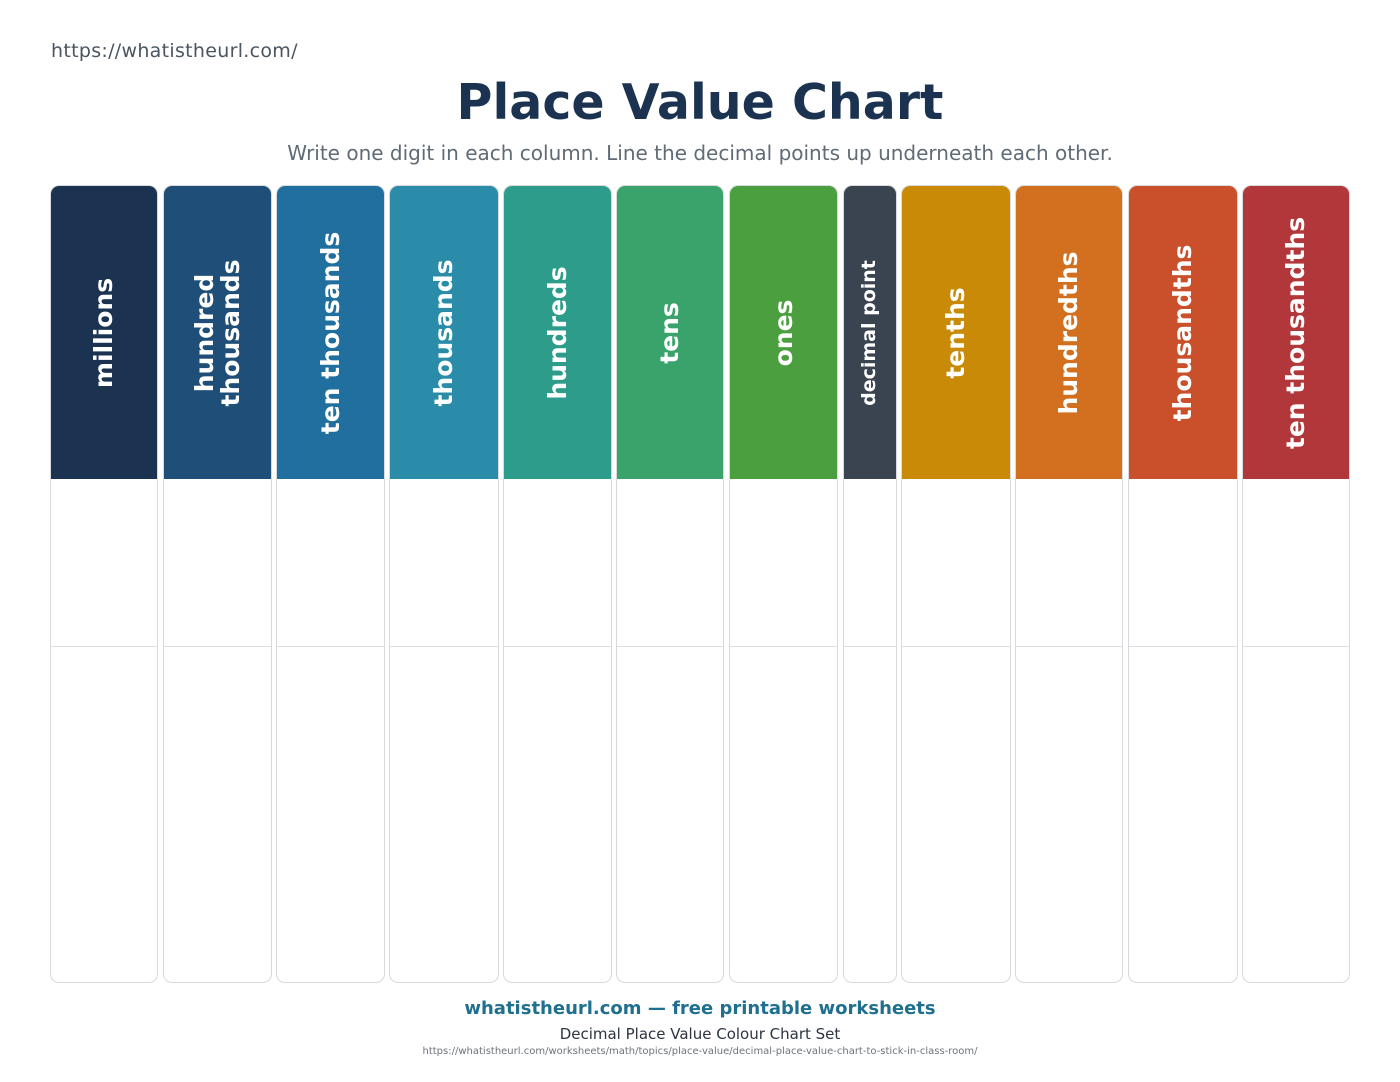 The width and height of the screenshot is (1400, 1082). I want to click on column-label: ten thousandths, so click(1295, 332).